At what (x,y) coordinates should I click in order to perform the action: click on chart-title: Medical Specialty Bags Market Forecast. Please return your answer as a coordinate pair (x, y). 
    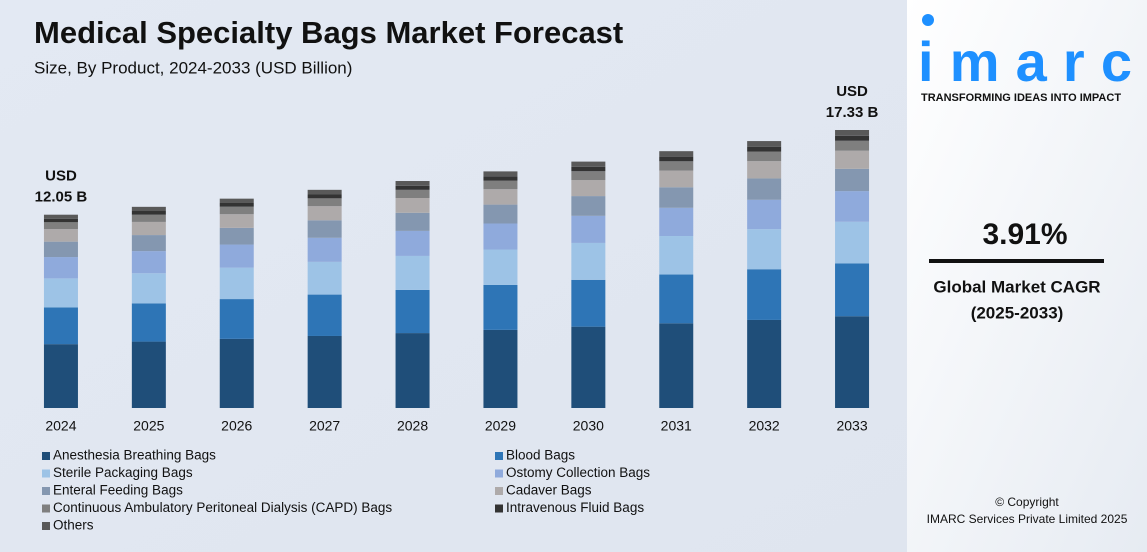
    Looking at the image, I should click on (328, 32).